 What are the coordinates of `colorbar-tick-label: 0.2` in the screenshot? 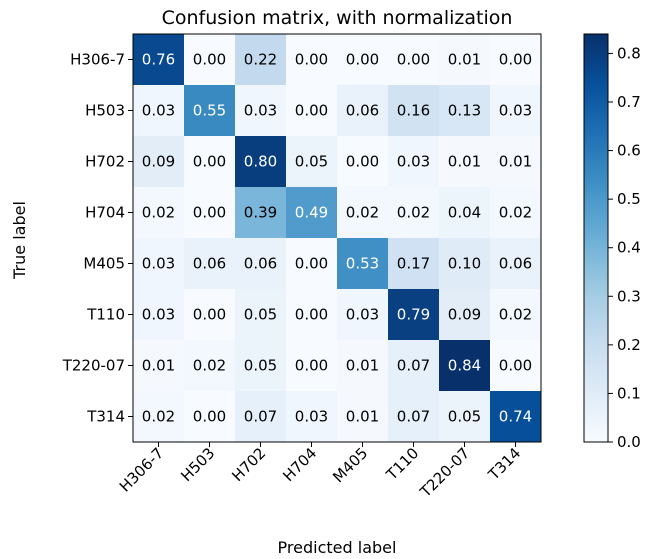 It's located at (629, 345).